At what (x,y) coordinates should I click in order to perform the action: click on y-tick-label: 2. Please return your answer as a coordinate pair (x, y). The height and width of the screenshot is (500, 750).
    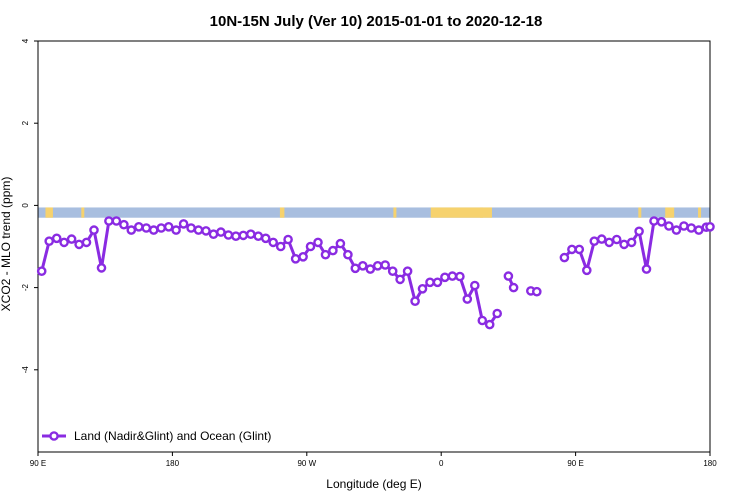
    Looking at the image, I should click on (25, 122).